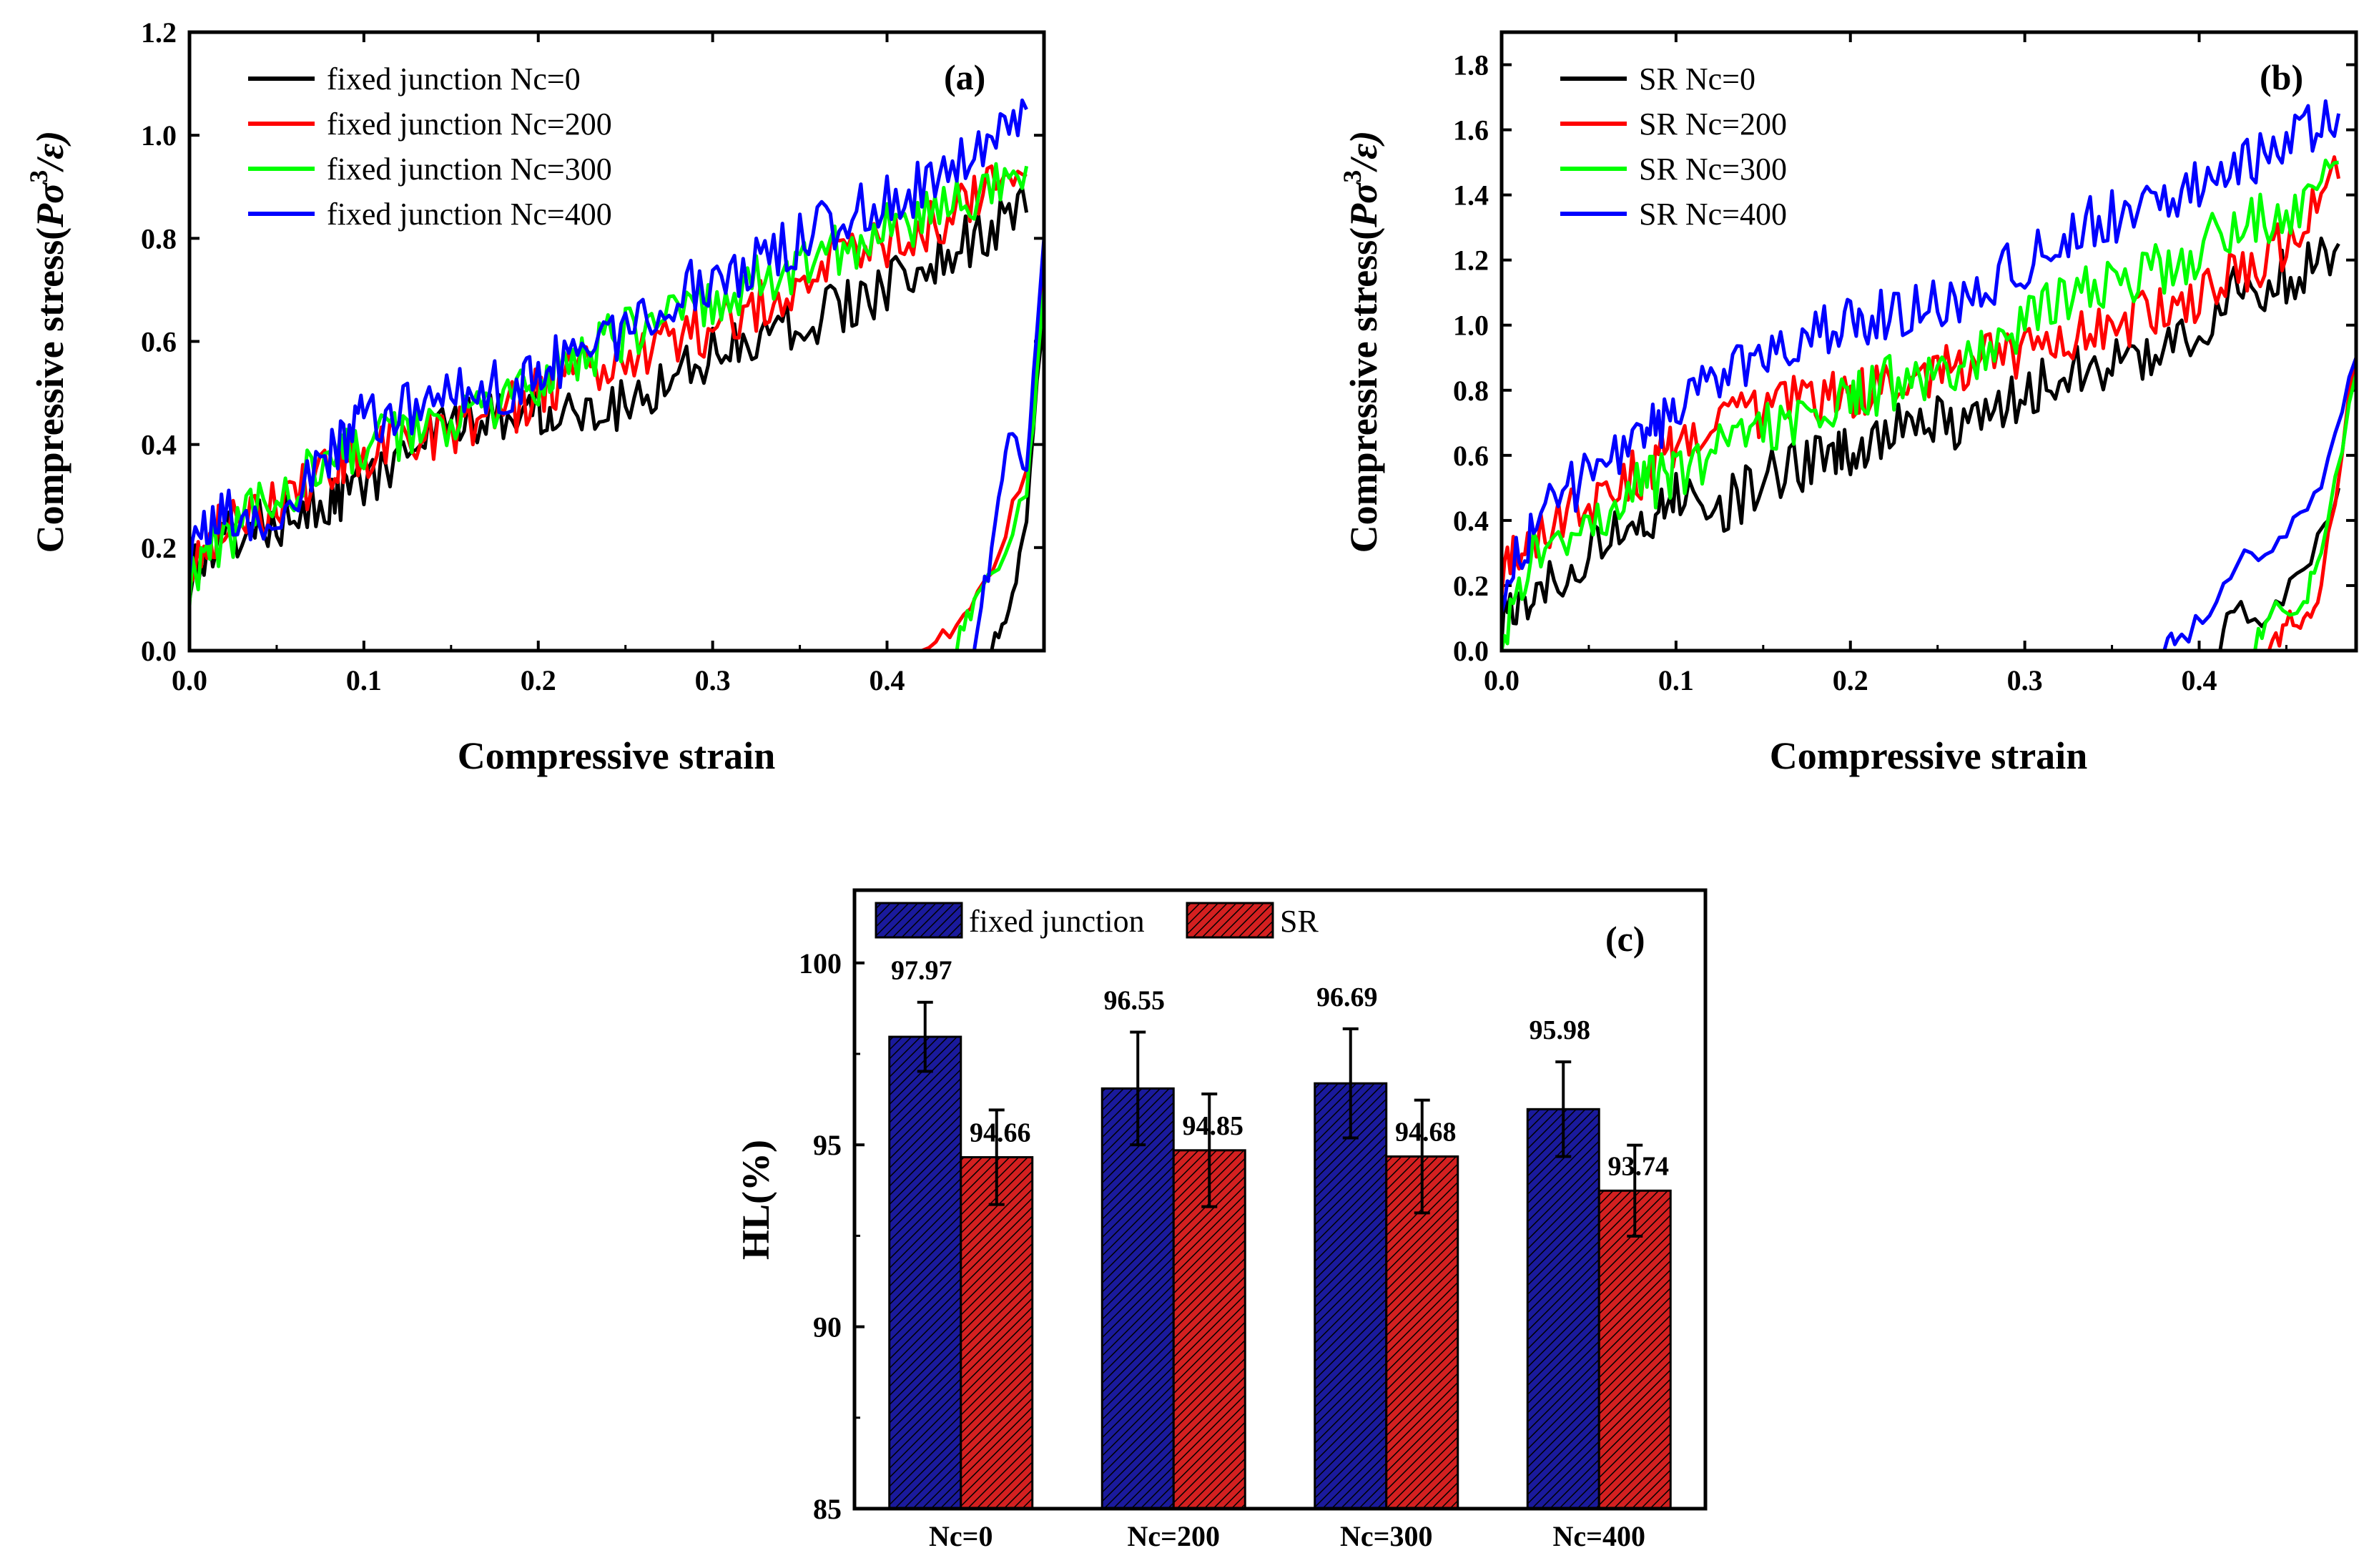  I want to click on x-tick-label: Nc=300, so click(1386, 1536).